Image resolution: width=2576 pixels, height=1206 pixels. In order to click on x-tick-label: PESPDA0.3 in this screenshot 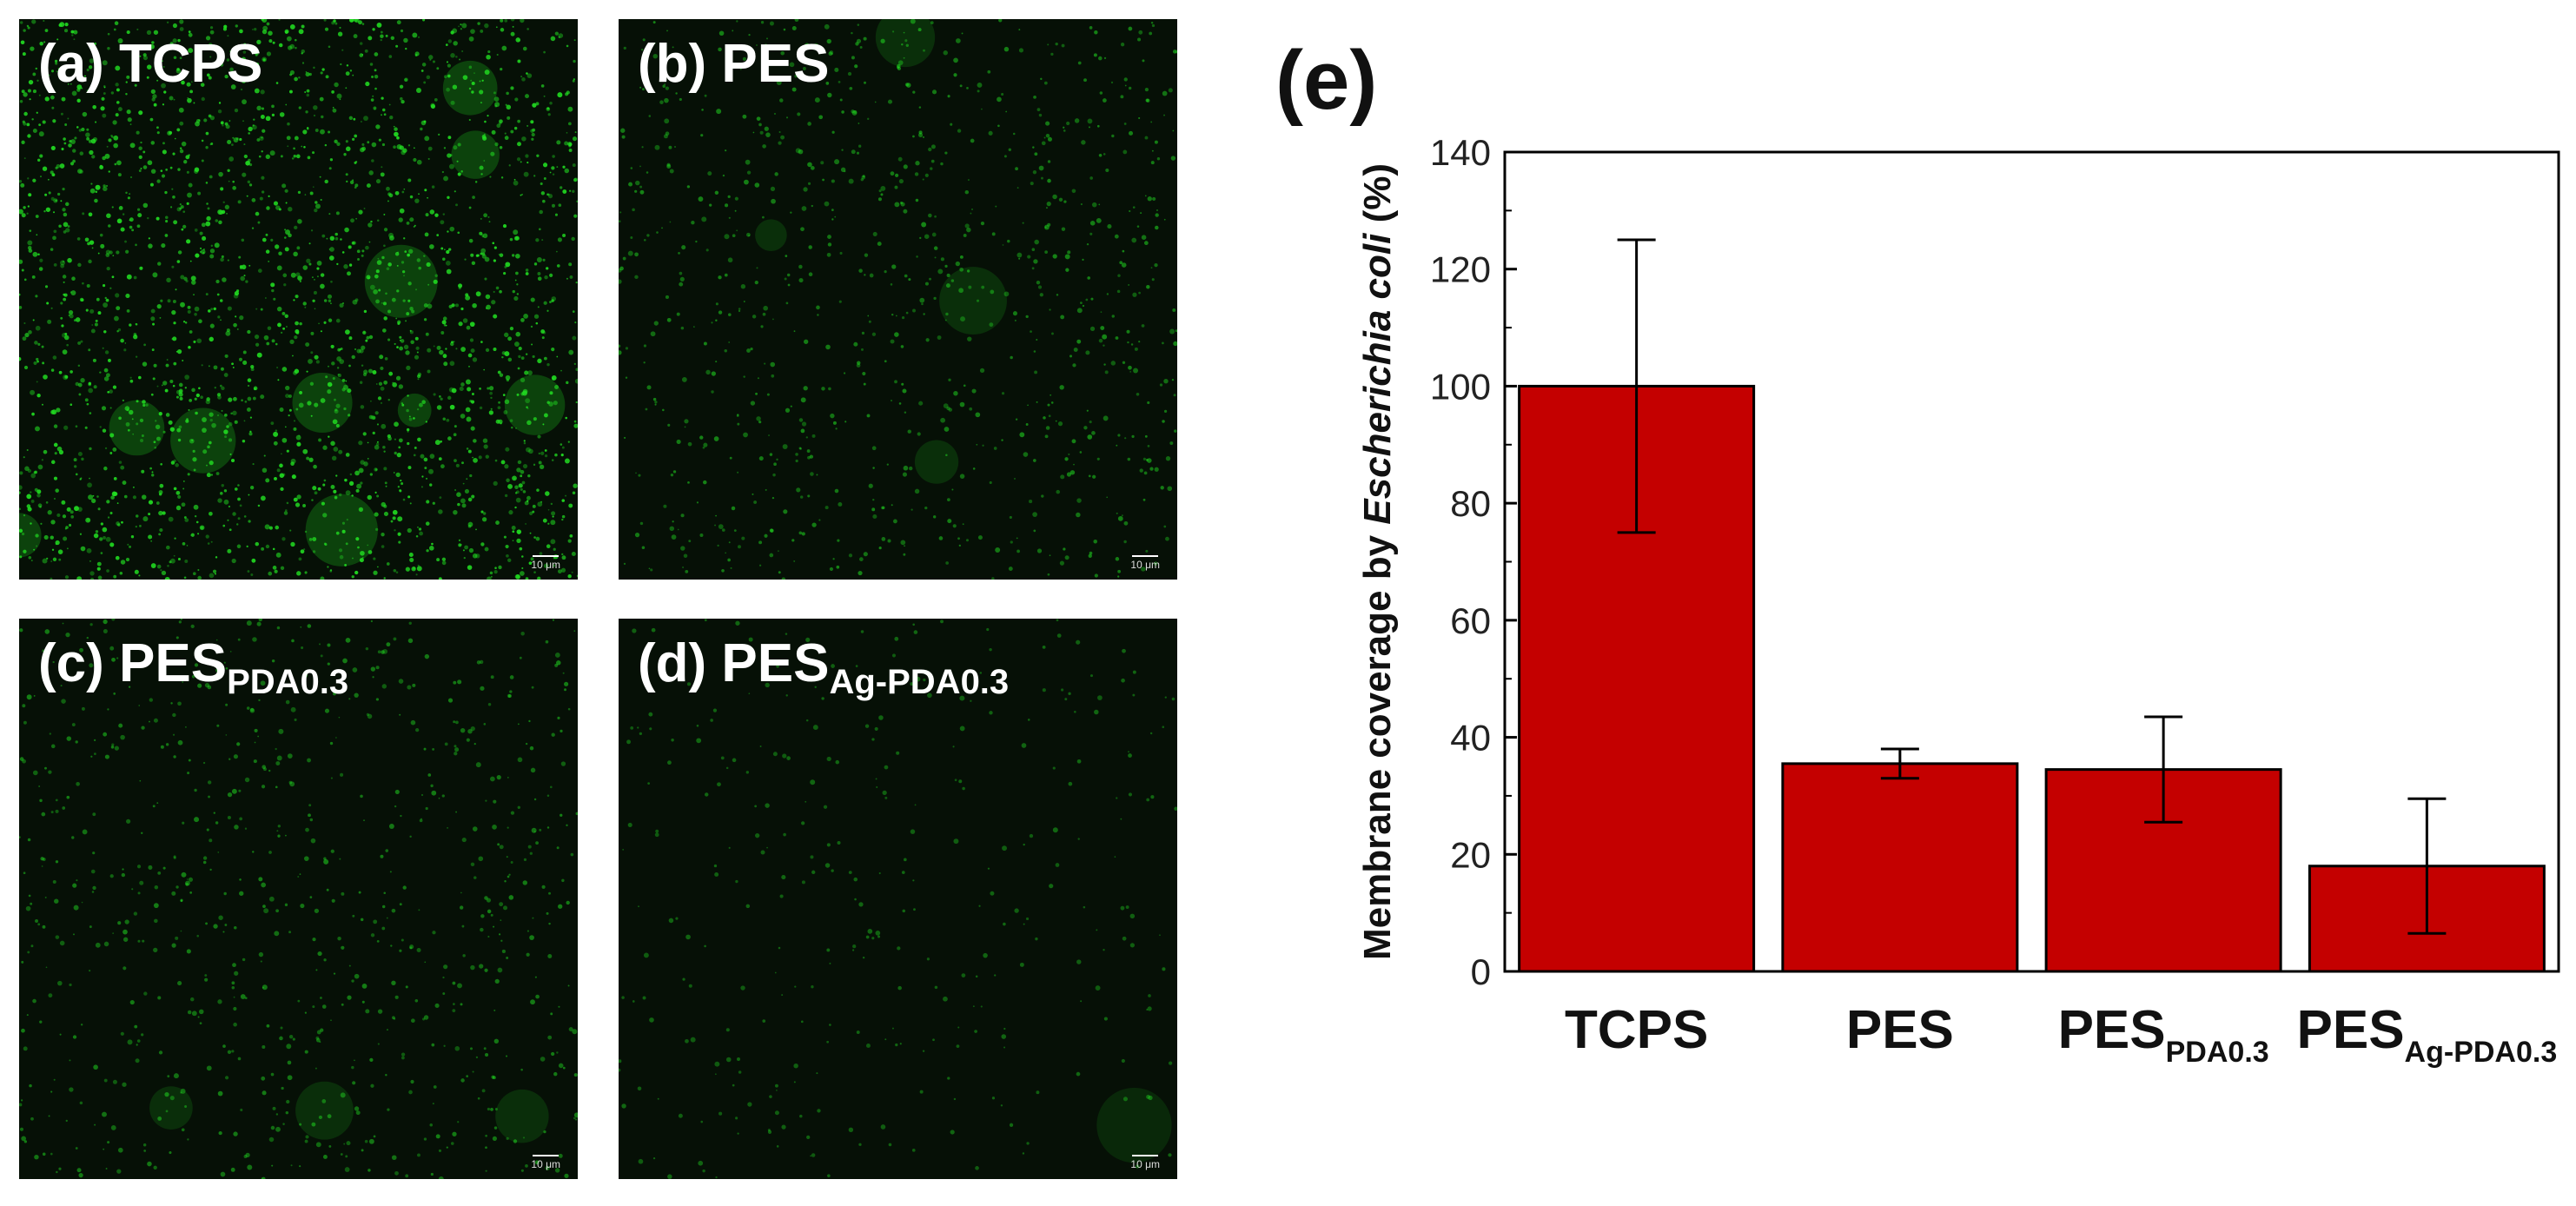, I will do `click(2163, 1035)`.